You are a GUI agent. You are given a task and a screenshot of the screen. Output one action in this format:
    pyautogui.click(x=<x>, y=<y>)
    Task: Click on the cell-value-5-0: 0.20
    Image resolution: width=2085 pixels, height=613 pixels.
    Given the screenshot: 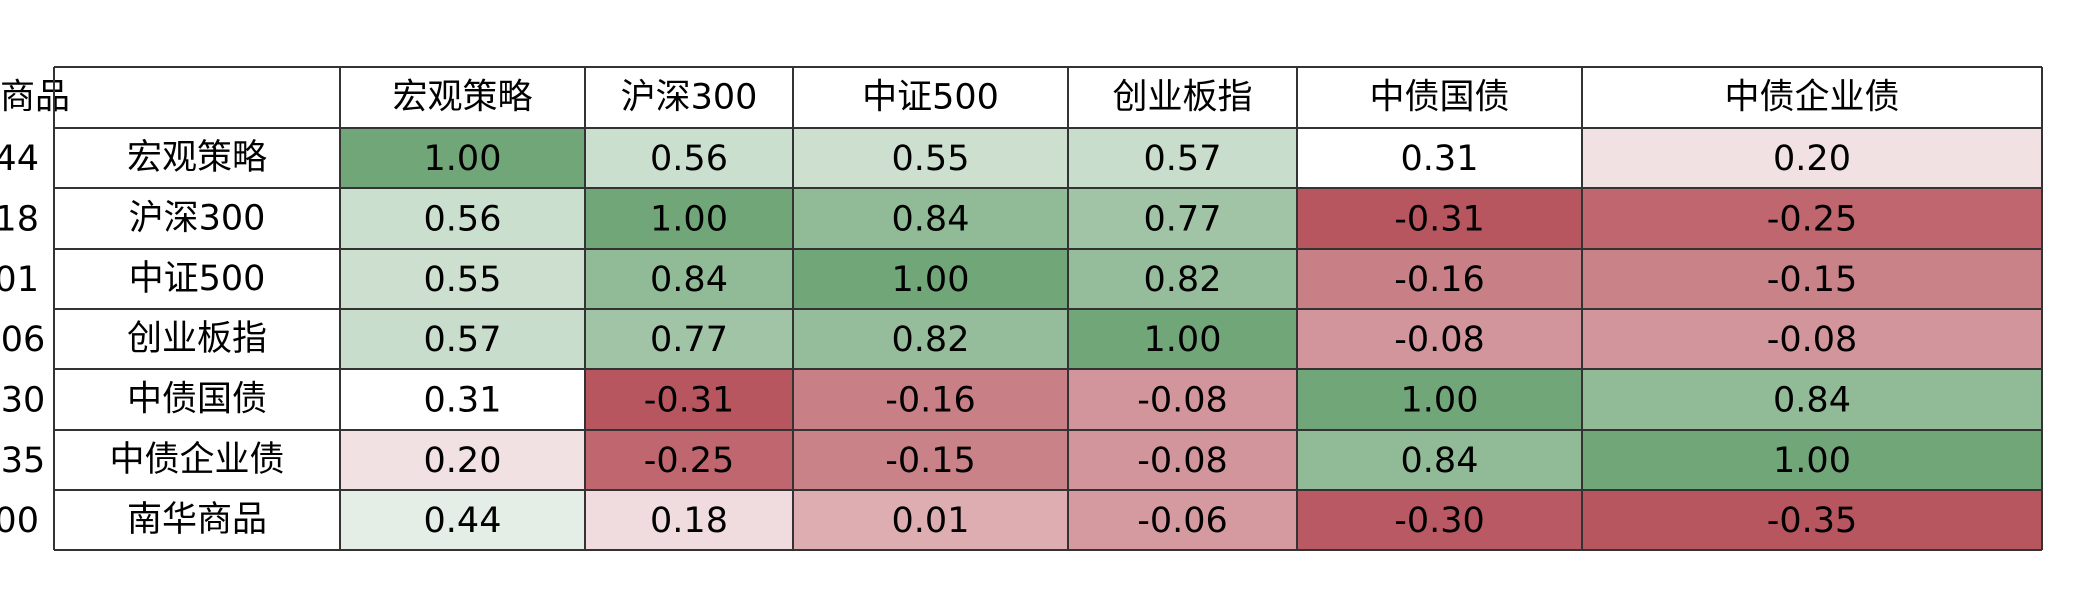 What is the action you would take?
    pyautogui.click(x=463, y=461)
    